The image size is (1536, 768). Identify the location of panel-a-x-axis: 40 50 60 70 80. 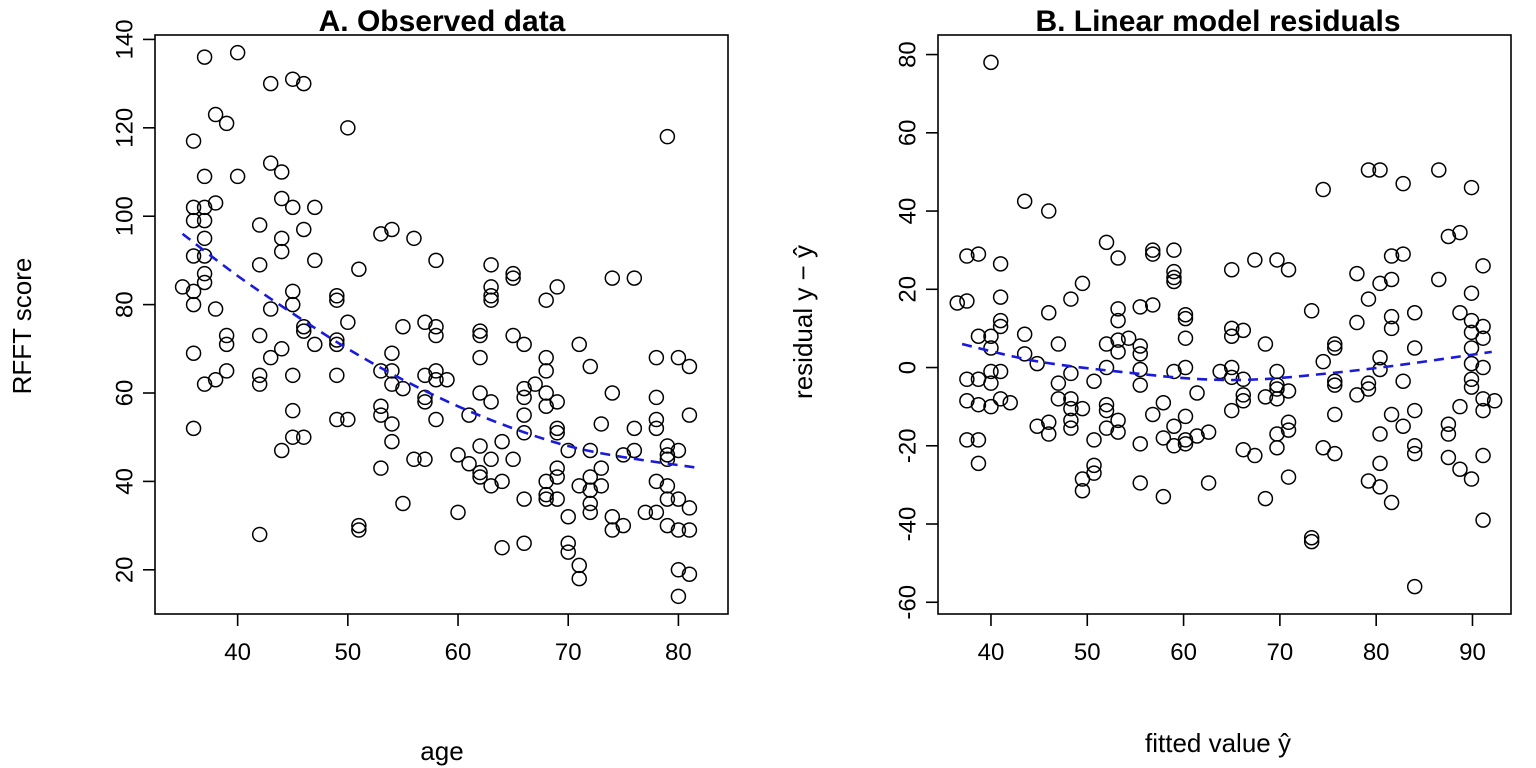
(458, 640).